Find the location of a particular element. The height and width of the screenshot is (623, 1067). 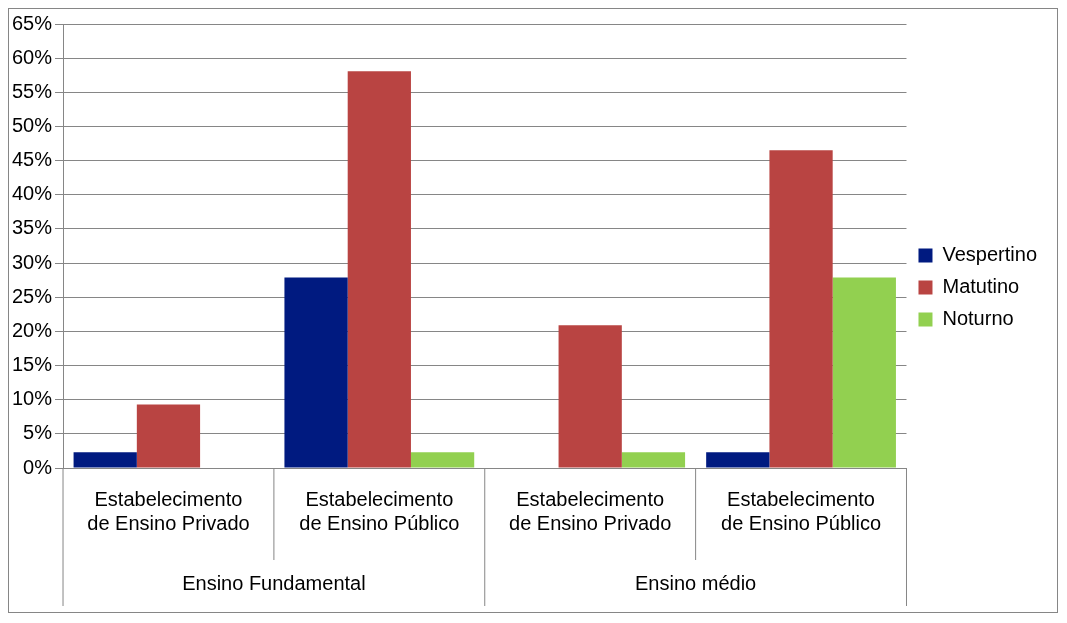

text: Ensino Fundamental is located at coordinates (274, 582).